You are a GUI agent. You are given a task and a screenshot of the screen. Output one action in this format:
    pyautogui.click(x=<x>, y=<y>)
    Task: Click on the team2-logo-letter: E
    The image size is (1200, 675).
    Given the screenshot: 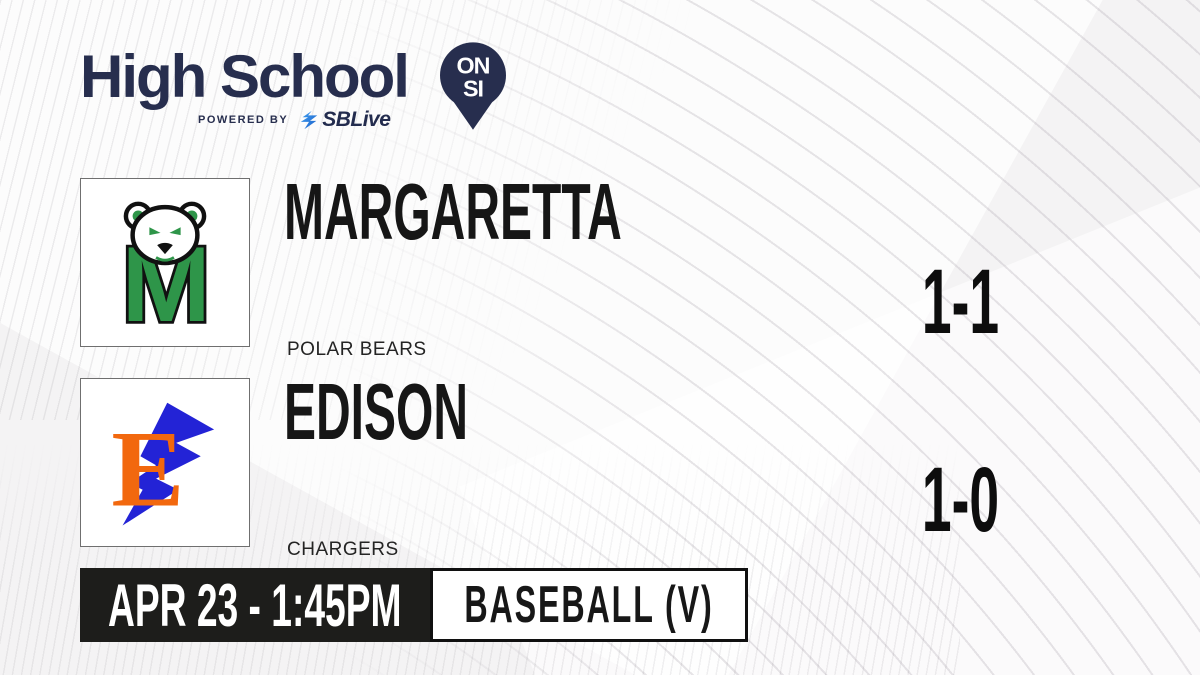 What is the action you would take?
    pyautogui.click(x=147, y=468)
    